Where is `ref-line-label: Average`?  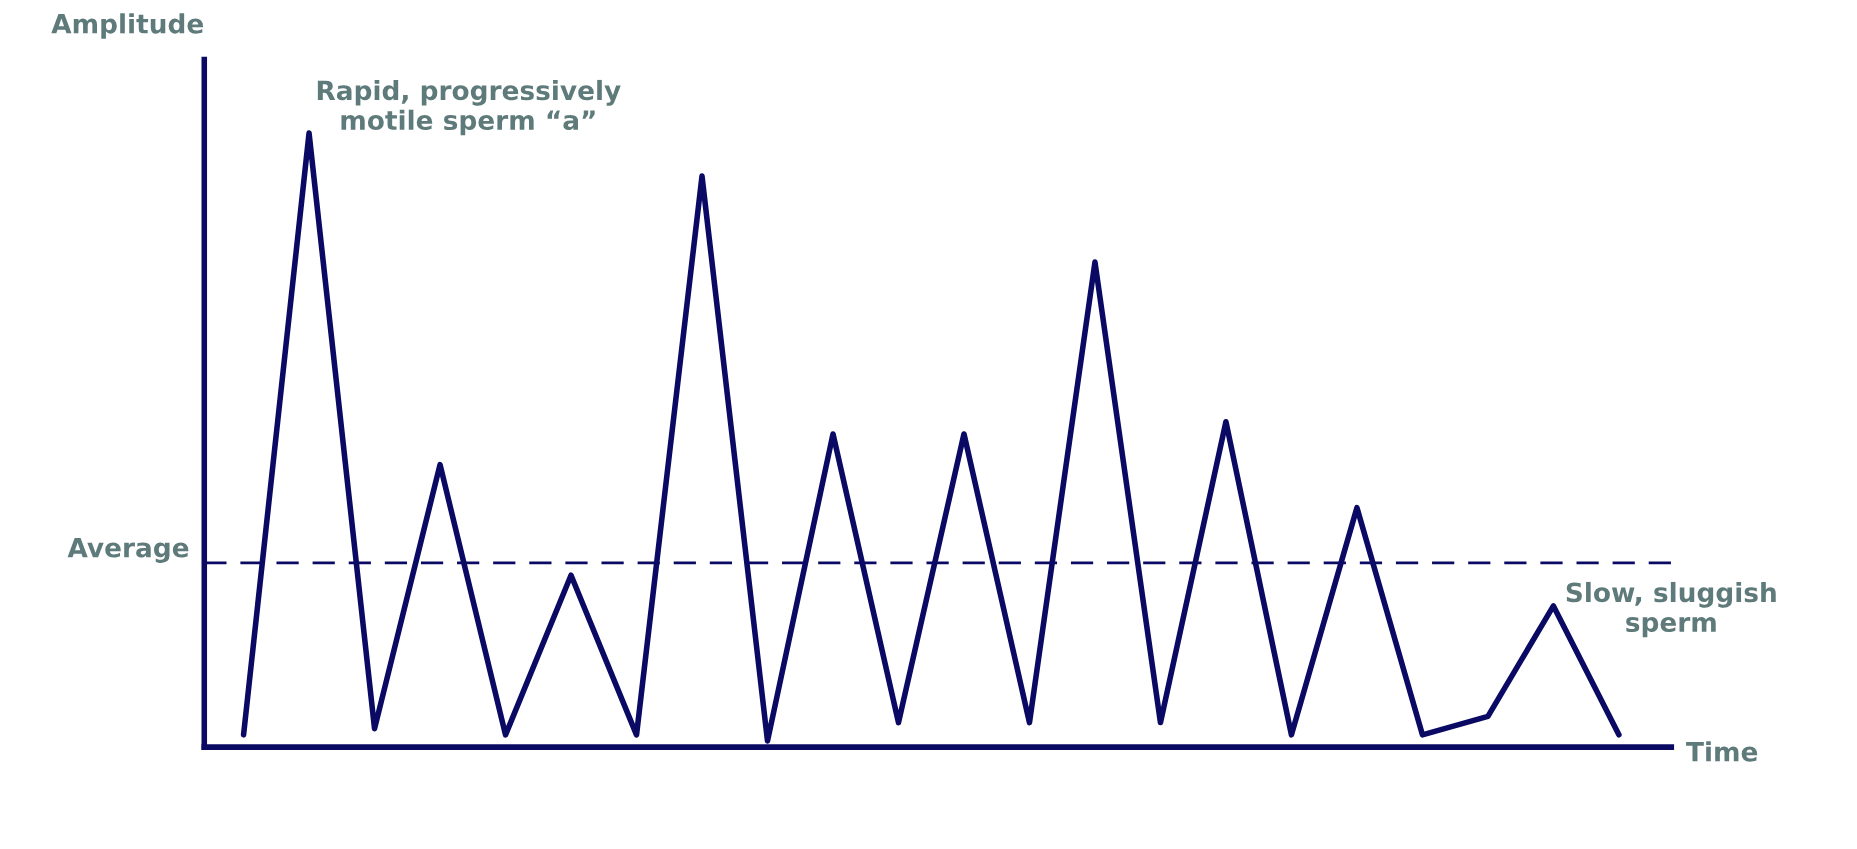
ref-line-label: Average is located at coordinates (128, 550).